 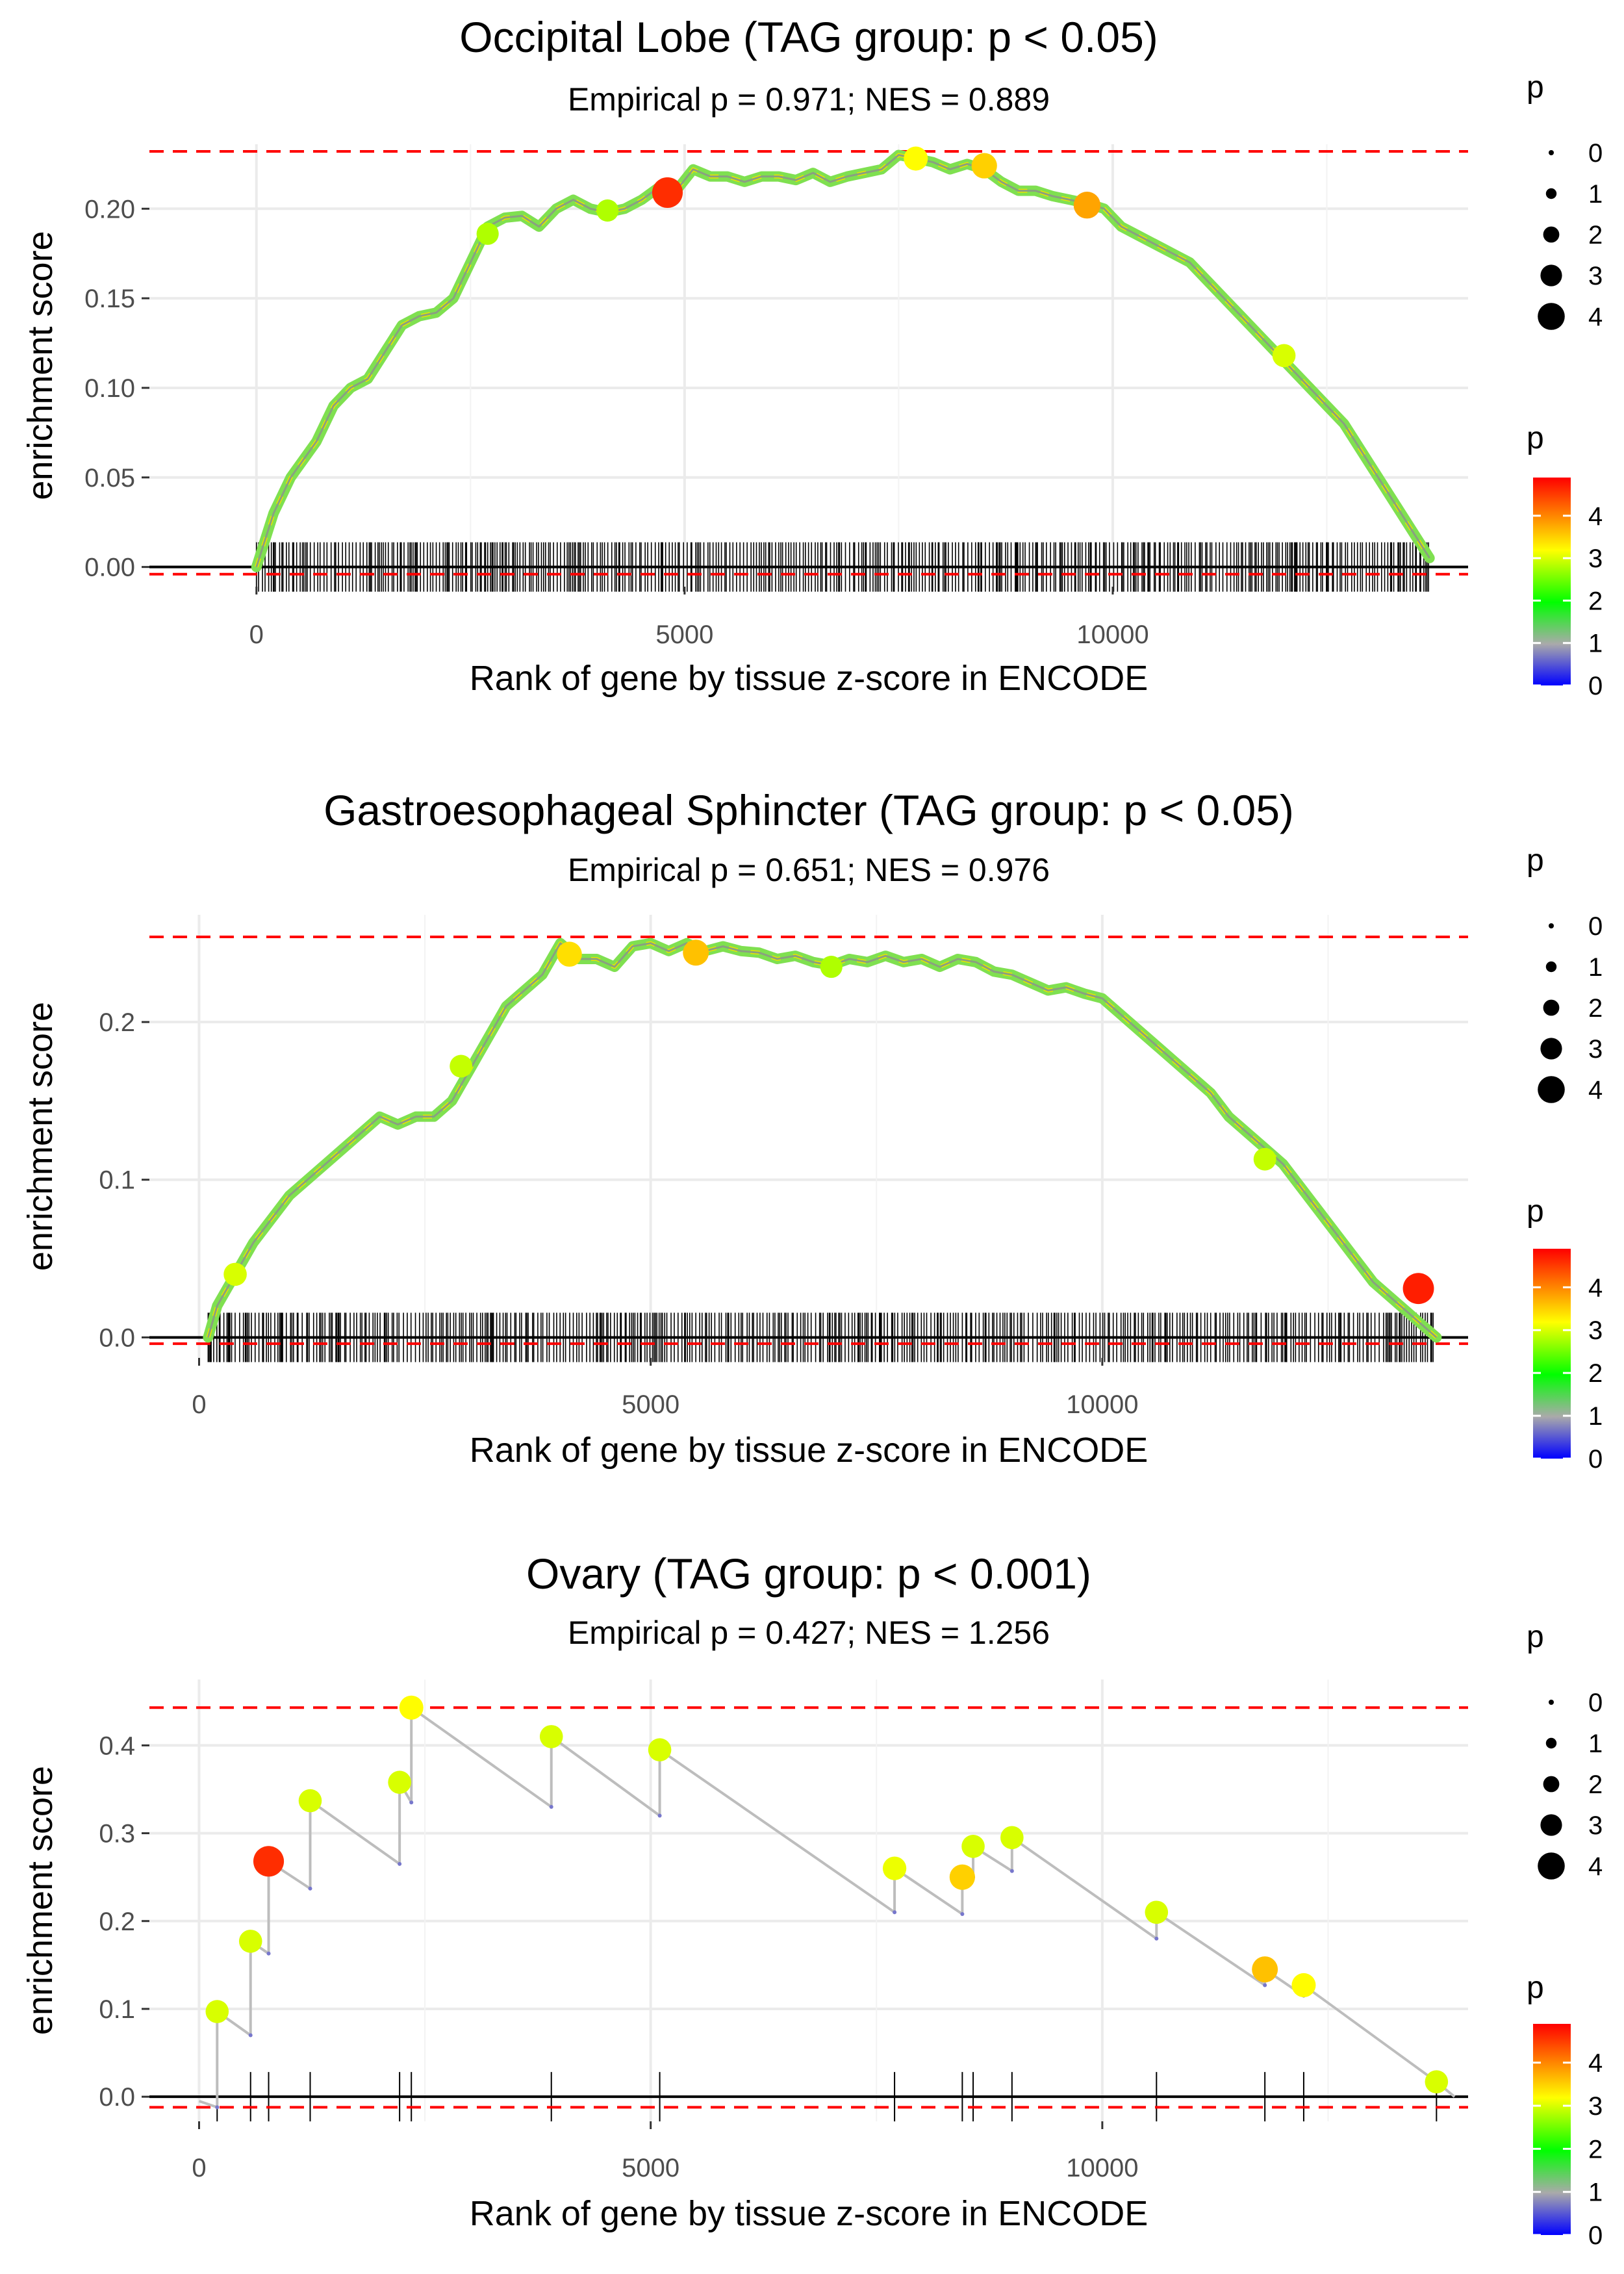 I want to click on es-curve, so click(x=842, y=361).